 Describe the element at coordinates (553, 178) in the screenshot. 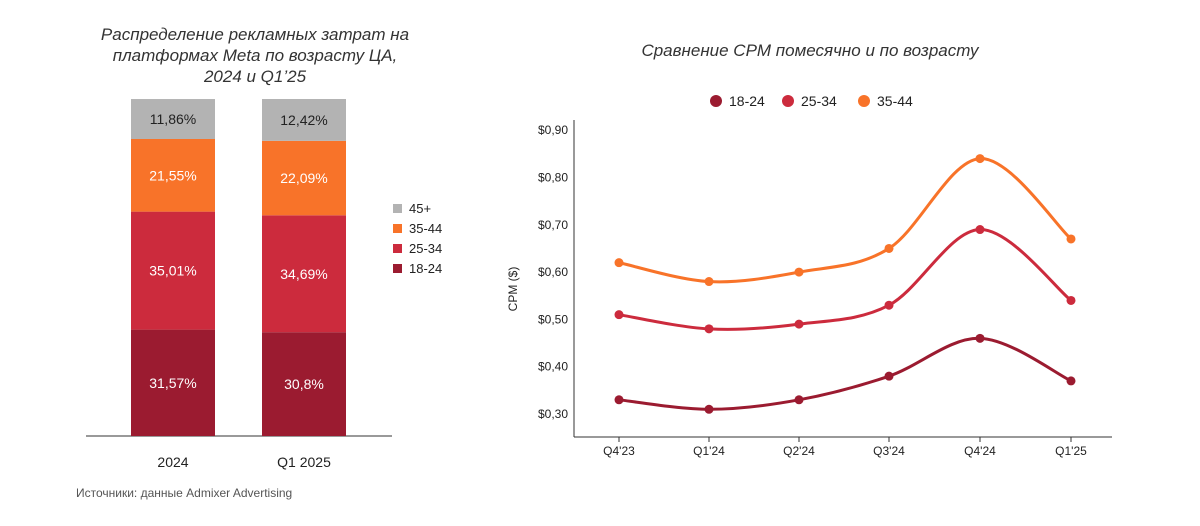

I see `y-tick-label: $0,80` at that location.